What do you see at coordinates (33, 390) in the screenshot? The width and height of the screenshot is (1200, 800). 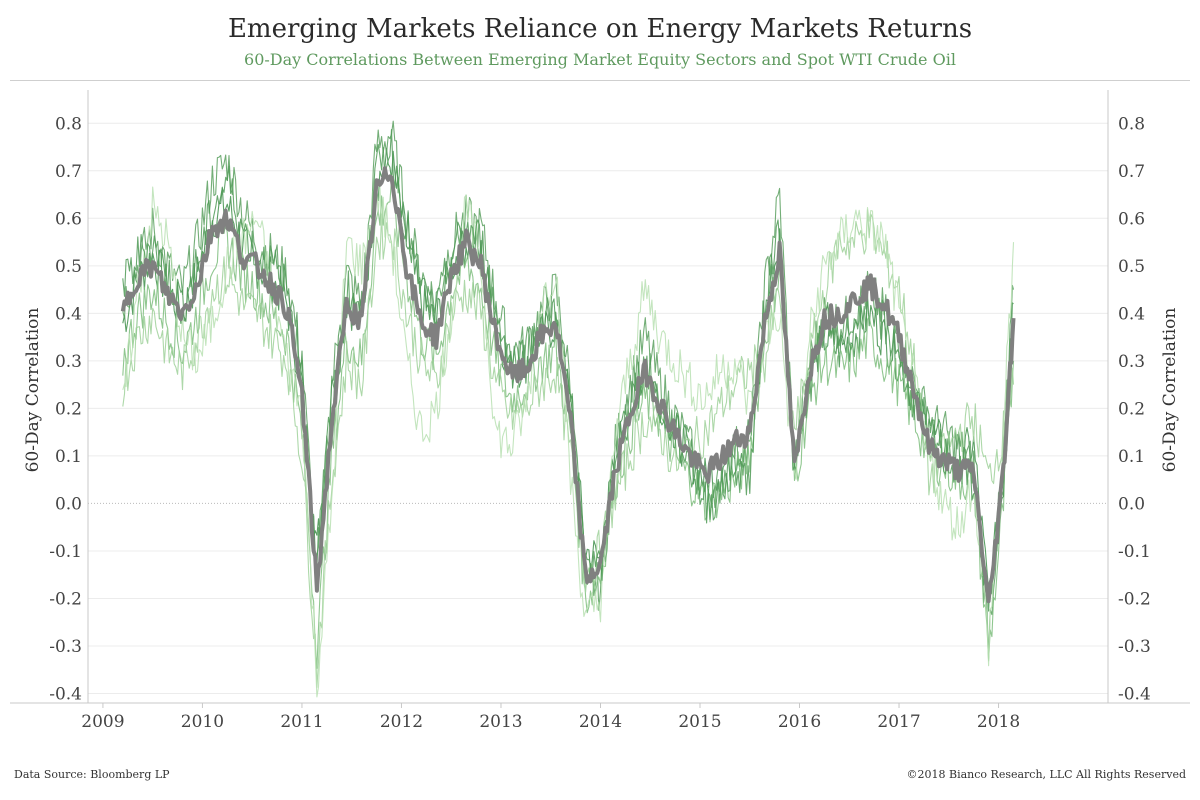 I see `y-axis-label-left: 60-Day Correlation` at bounding box center [33, 390].